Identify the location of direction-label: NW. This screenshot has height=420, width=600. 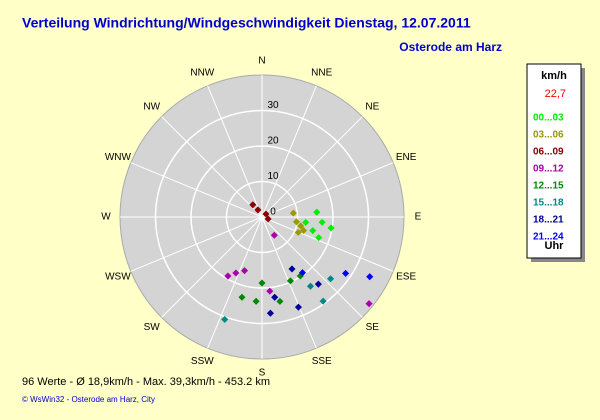
(151, 106).